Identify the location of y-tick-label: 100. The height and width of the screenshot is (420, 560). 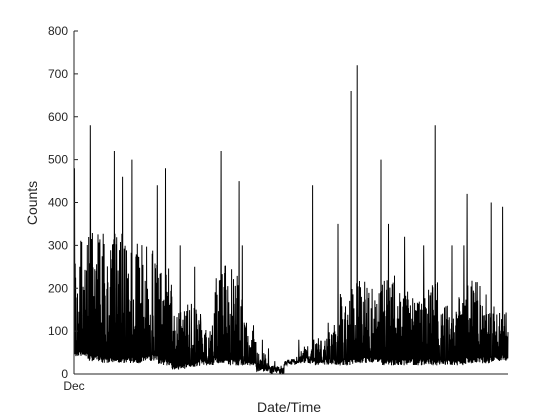
(58, 331).